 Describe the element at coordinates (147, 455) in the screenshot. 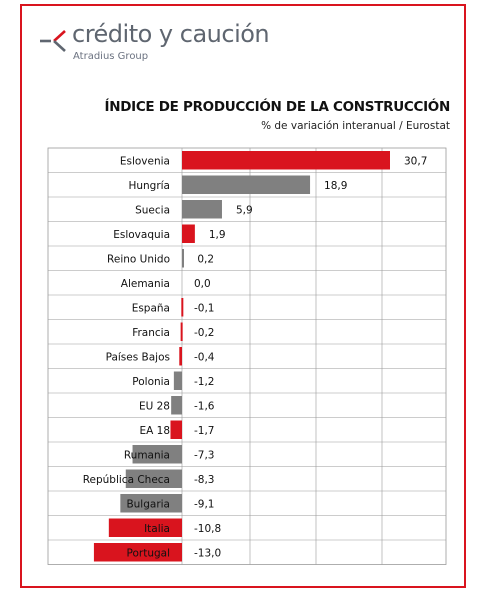

I see `category-label: Rumania` at that location.